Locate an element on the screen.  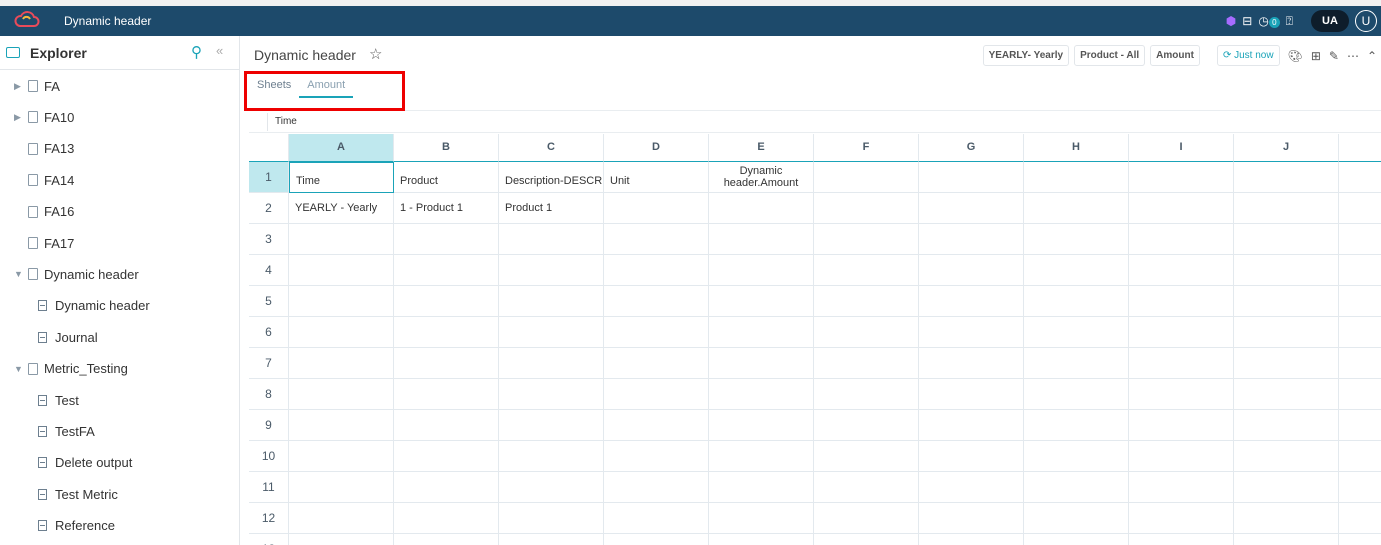
tree-item: TestFA is located at coordinates (66, 431).